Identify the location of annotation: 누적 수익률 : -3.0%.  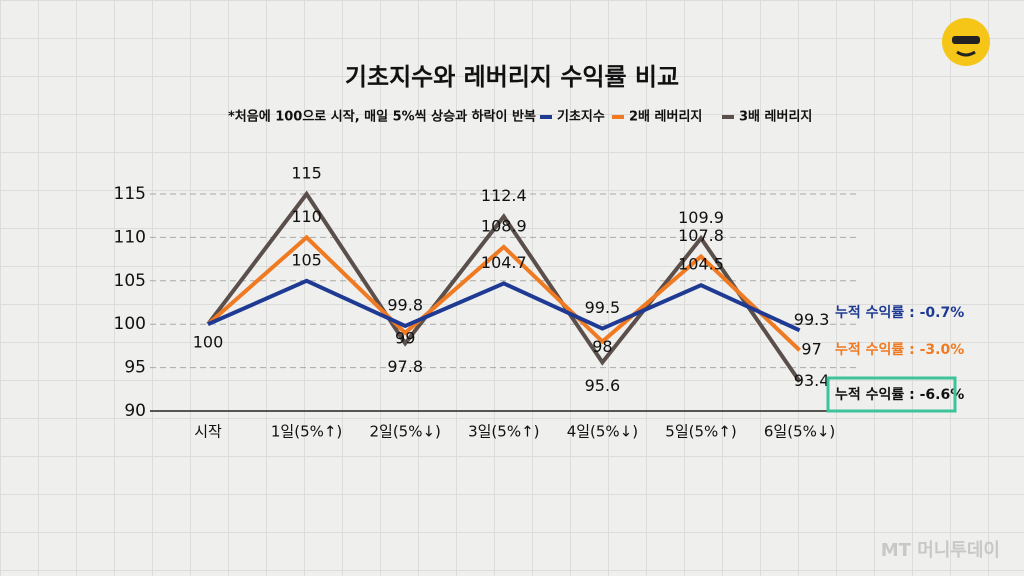
(899, 349).